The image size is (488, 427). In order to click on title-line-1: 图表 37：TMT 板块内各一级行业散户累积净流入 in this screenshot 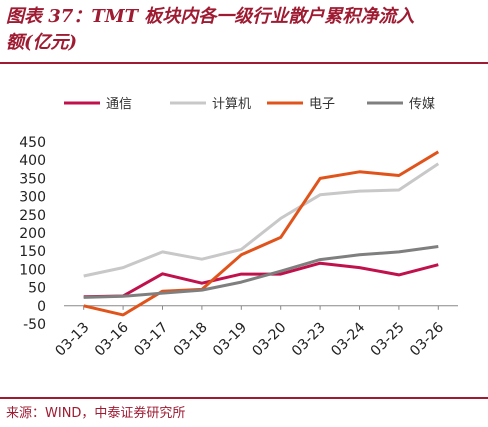, I will do `click(210, 16)`.